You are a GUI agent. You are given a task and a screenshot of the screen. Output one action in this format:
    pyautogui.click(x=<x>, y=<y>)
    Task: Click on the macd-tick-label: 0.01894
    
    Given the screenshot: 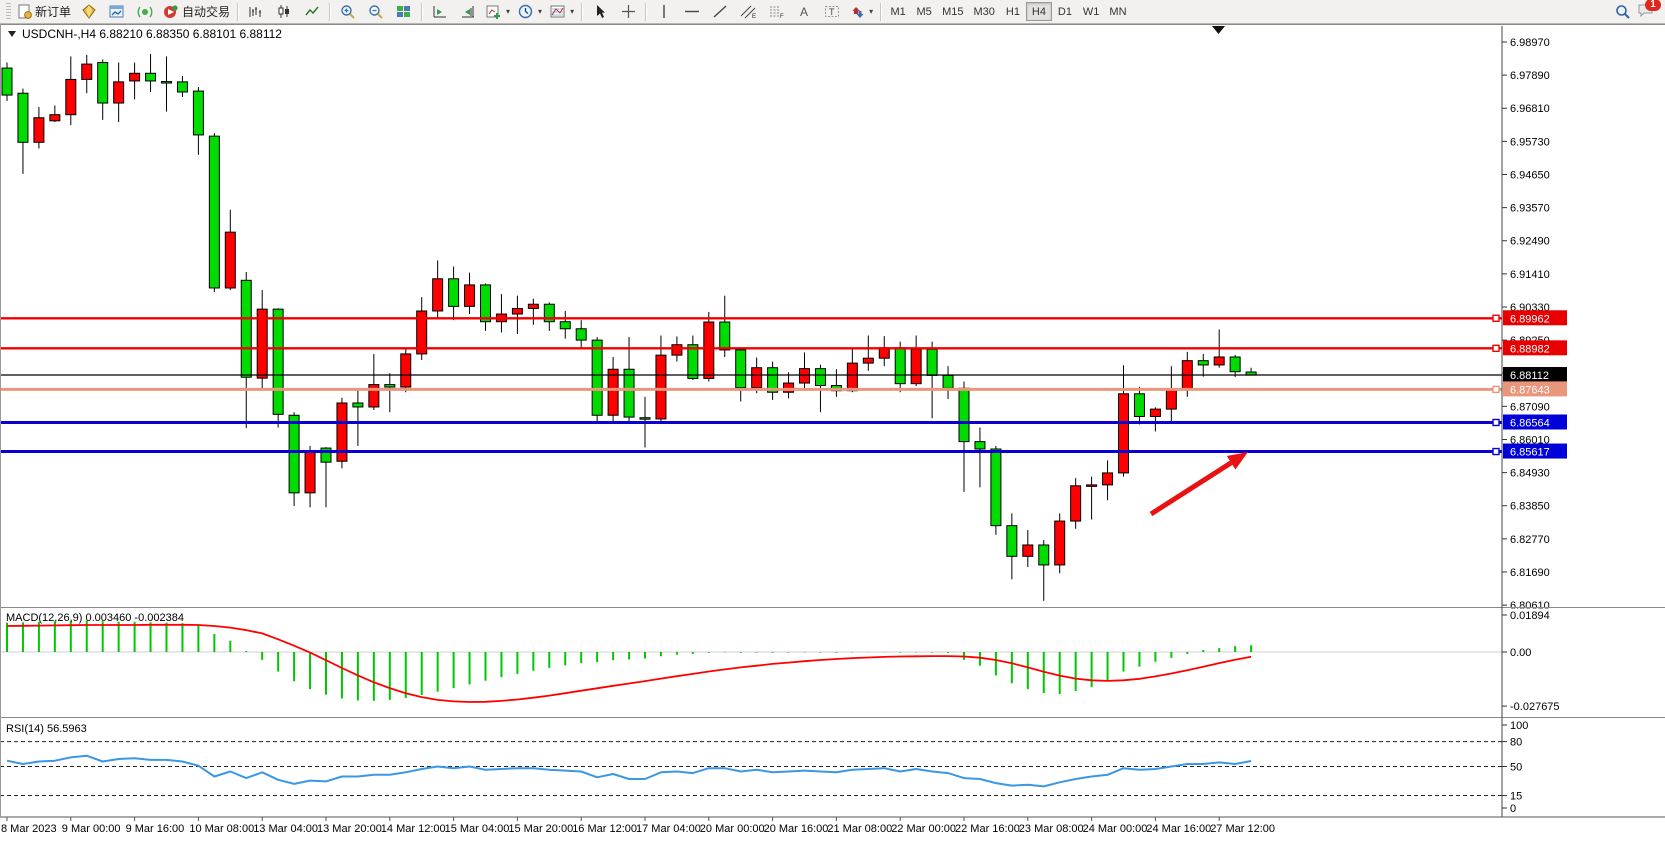 What is the action you would take?
    pyautogui.click(x=1530, y=616)
    